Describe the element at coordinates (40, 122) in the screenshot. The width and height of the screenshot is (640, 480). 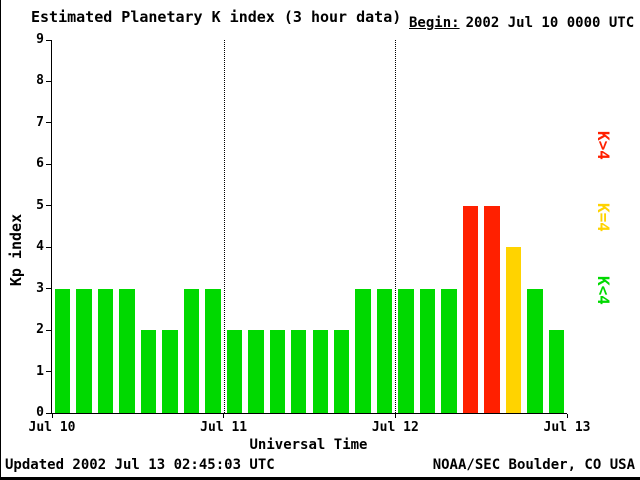
I see `y-tick-label: 7` at that location.